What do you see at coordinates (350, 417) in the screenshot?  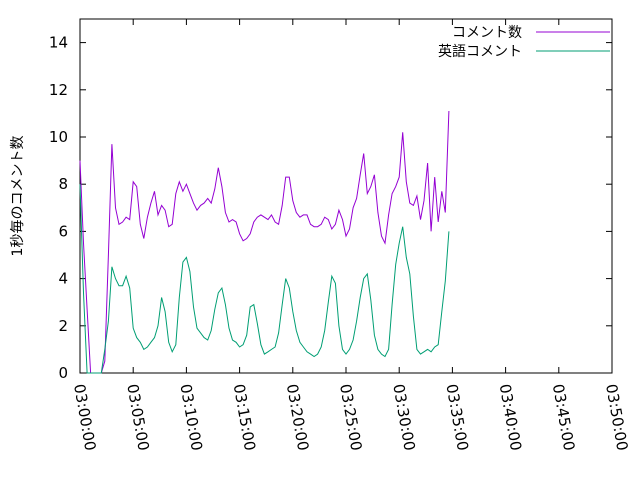 I see `x-tick-label: 03:25:00` at bounding box center [350, 417].